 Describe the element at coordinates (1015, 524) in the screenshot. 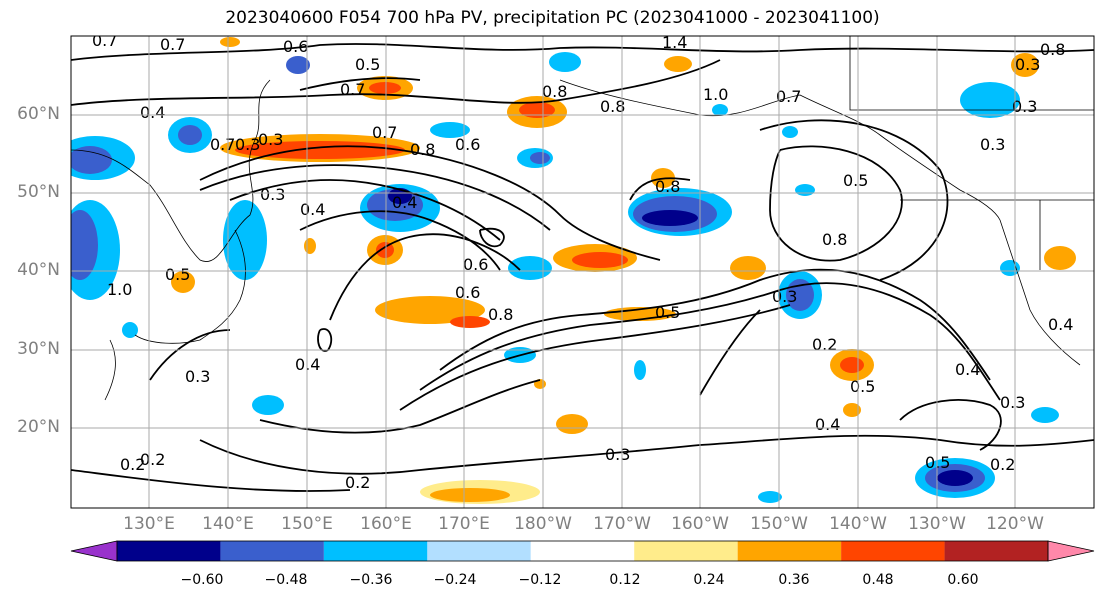

I see `lon-label-120w: 120°W` at that location.